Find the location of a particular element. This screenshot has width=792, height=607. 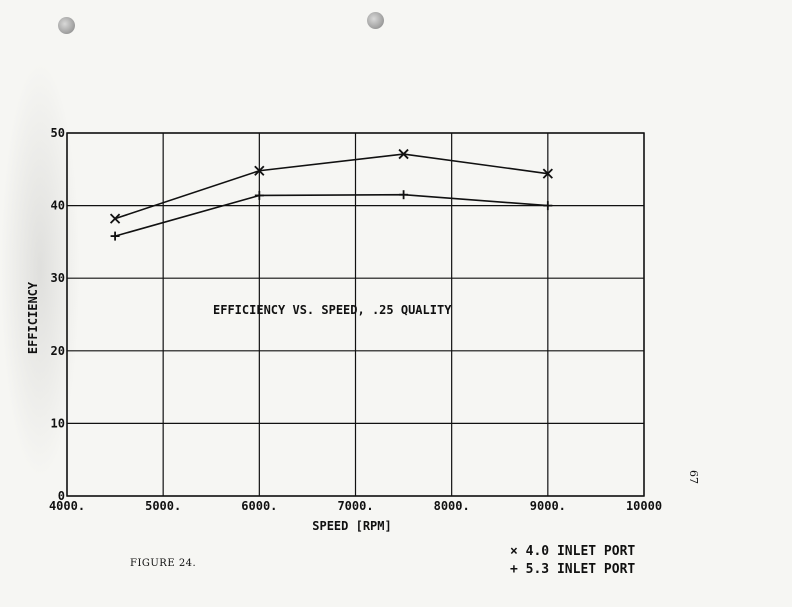

x-tick-label: 5000. is located at coordinates (163, 506).